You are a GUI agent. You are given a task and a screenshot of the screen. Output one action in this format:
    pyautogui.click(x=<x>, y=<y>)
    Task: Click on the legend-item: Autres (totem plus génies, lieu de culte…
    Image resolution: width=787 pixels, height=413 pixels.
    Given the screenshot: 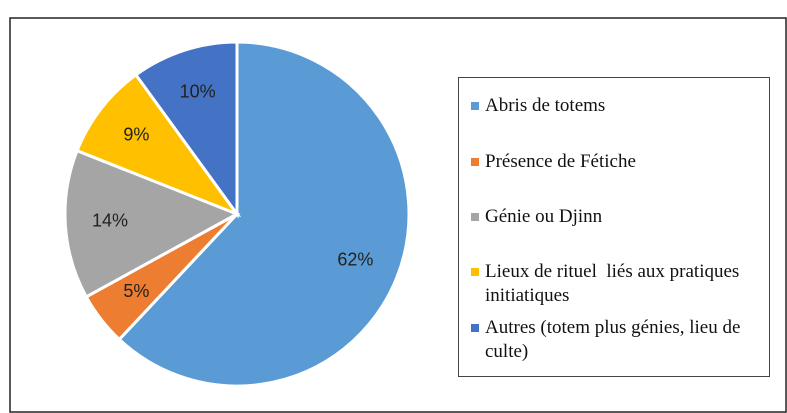 What is the action you would take?
    pyautogui.click(x=616, y=340)
    